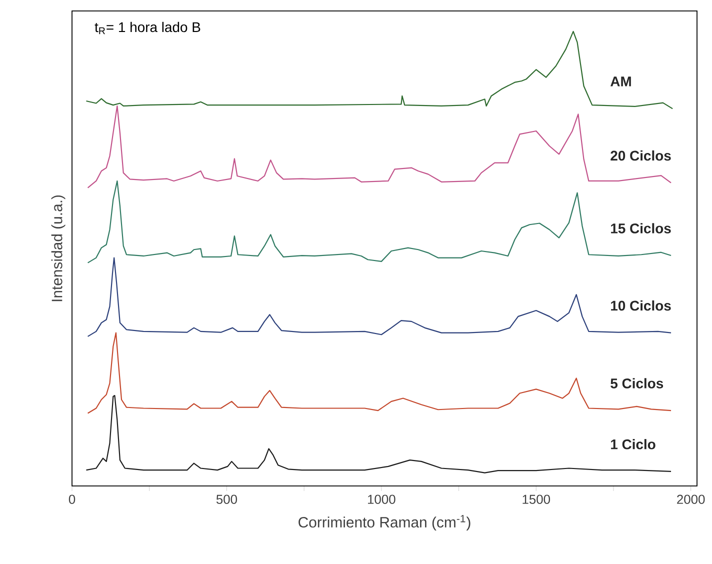  What do you see at coordinates (384, 523) in the screenshot?
I see `x-axis-title: Corrimiento Raman (cm$^{-1}$)` at bounding box center [384, 523].